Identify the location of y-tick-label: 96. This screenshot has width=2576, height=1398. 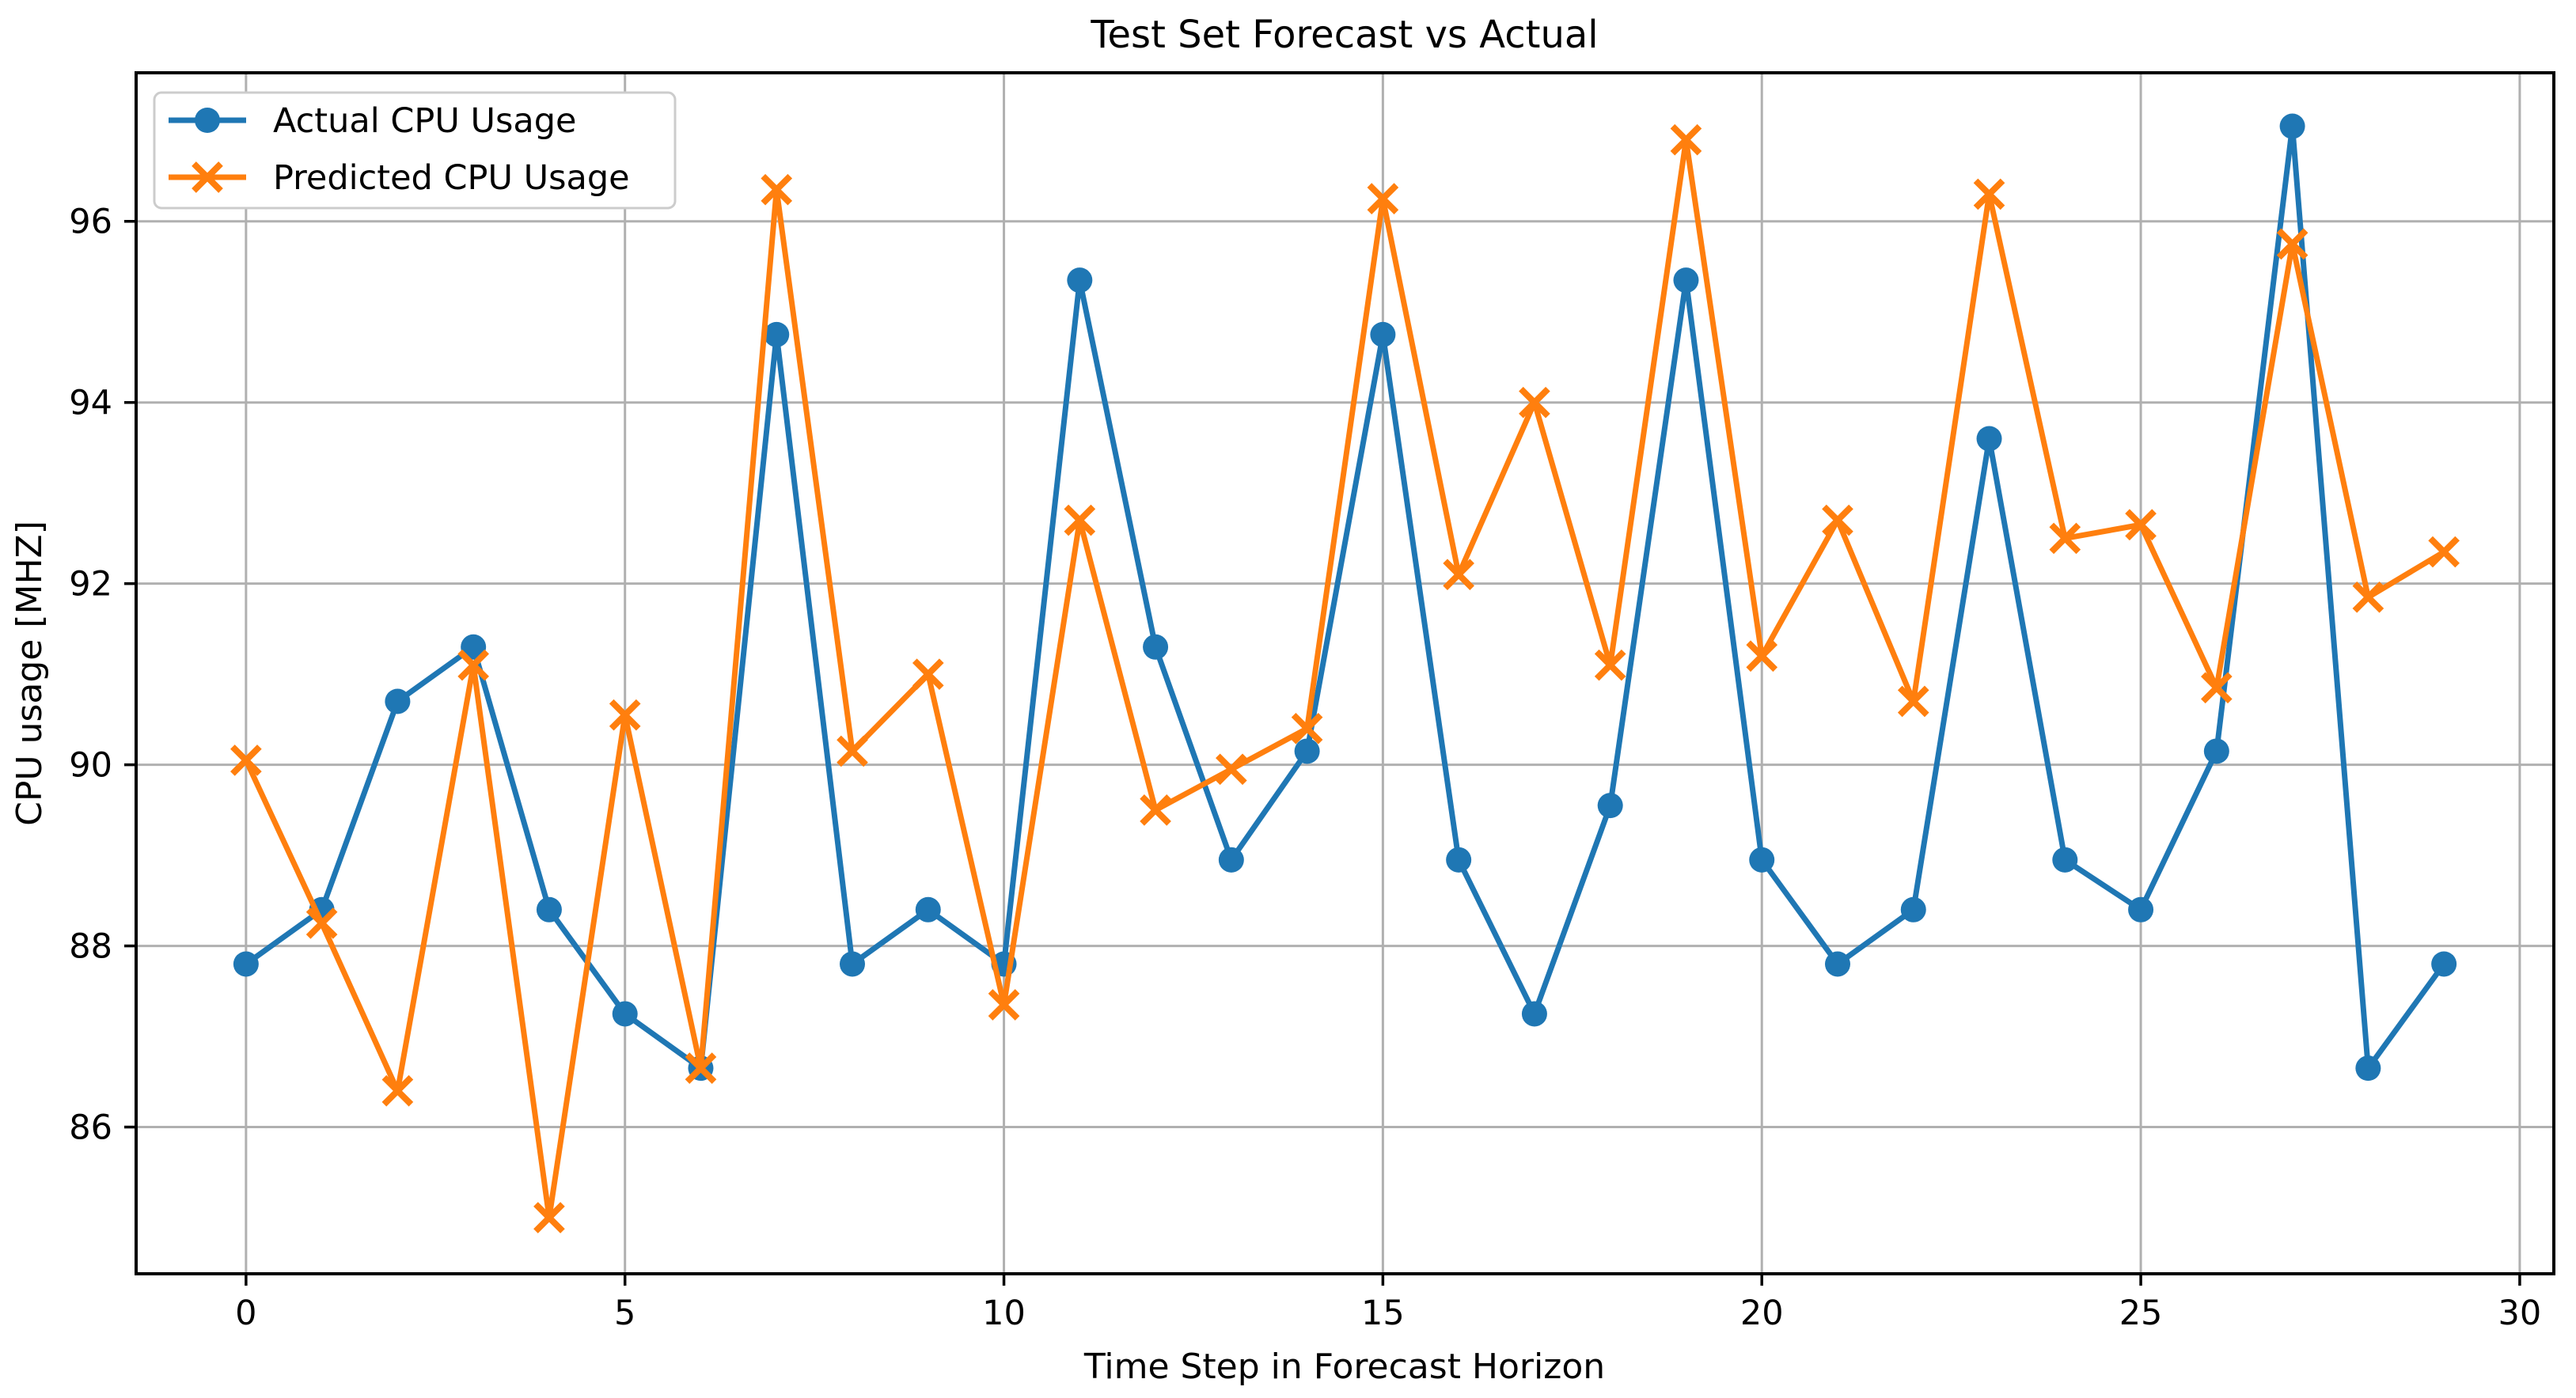
(90, 222).